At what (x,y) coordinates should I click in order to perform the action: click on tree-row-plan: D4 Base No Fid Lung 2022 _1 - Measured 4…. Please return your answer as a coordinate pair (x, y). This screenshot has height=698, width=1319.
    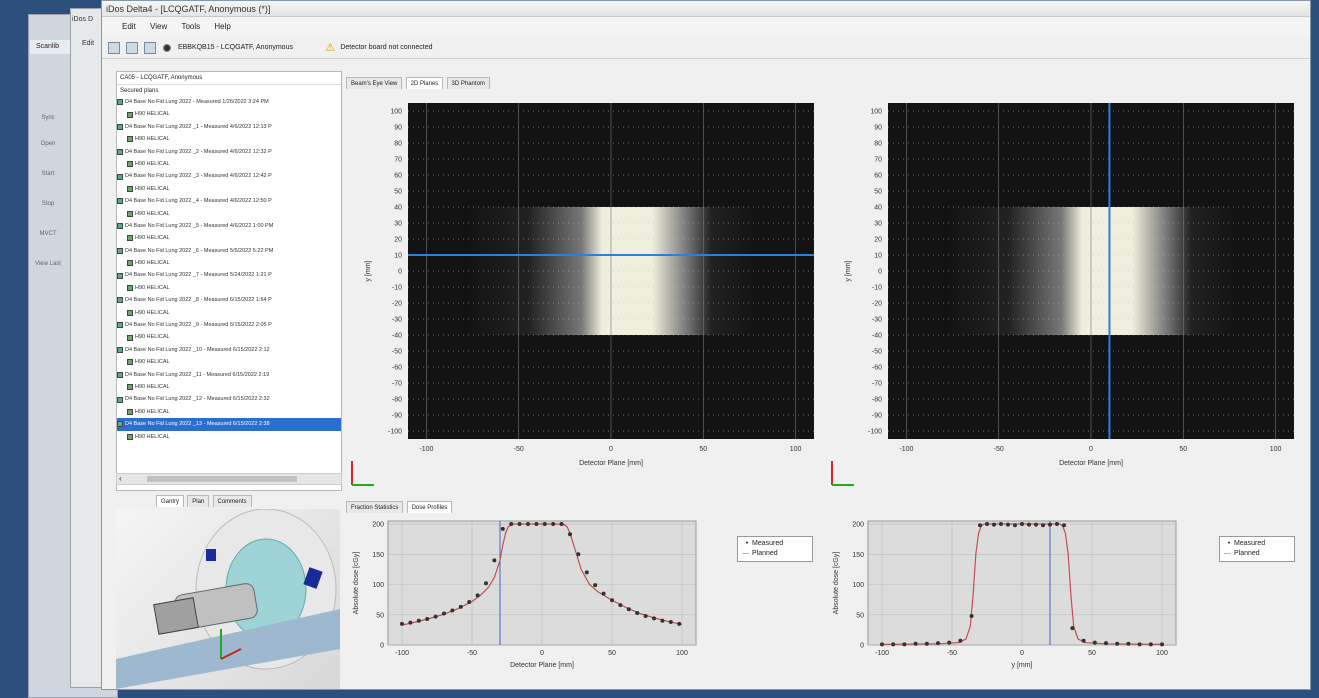
    Looking at the image, I should click on (229, 127).